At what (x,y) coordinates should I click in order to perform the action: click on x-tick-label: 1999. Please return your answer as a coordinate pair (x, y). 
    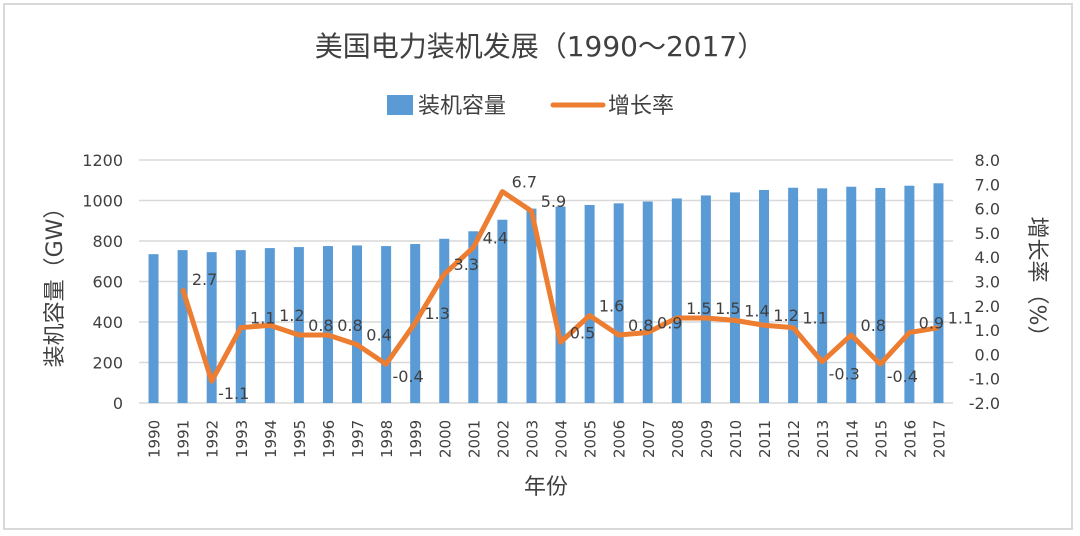
    Looking at the image, I should click on (416, 439).